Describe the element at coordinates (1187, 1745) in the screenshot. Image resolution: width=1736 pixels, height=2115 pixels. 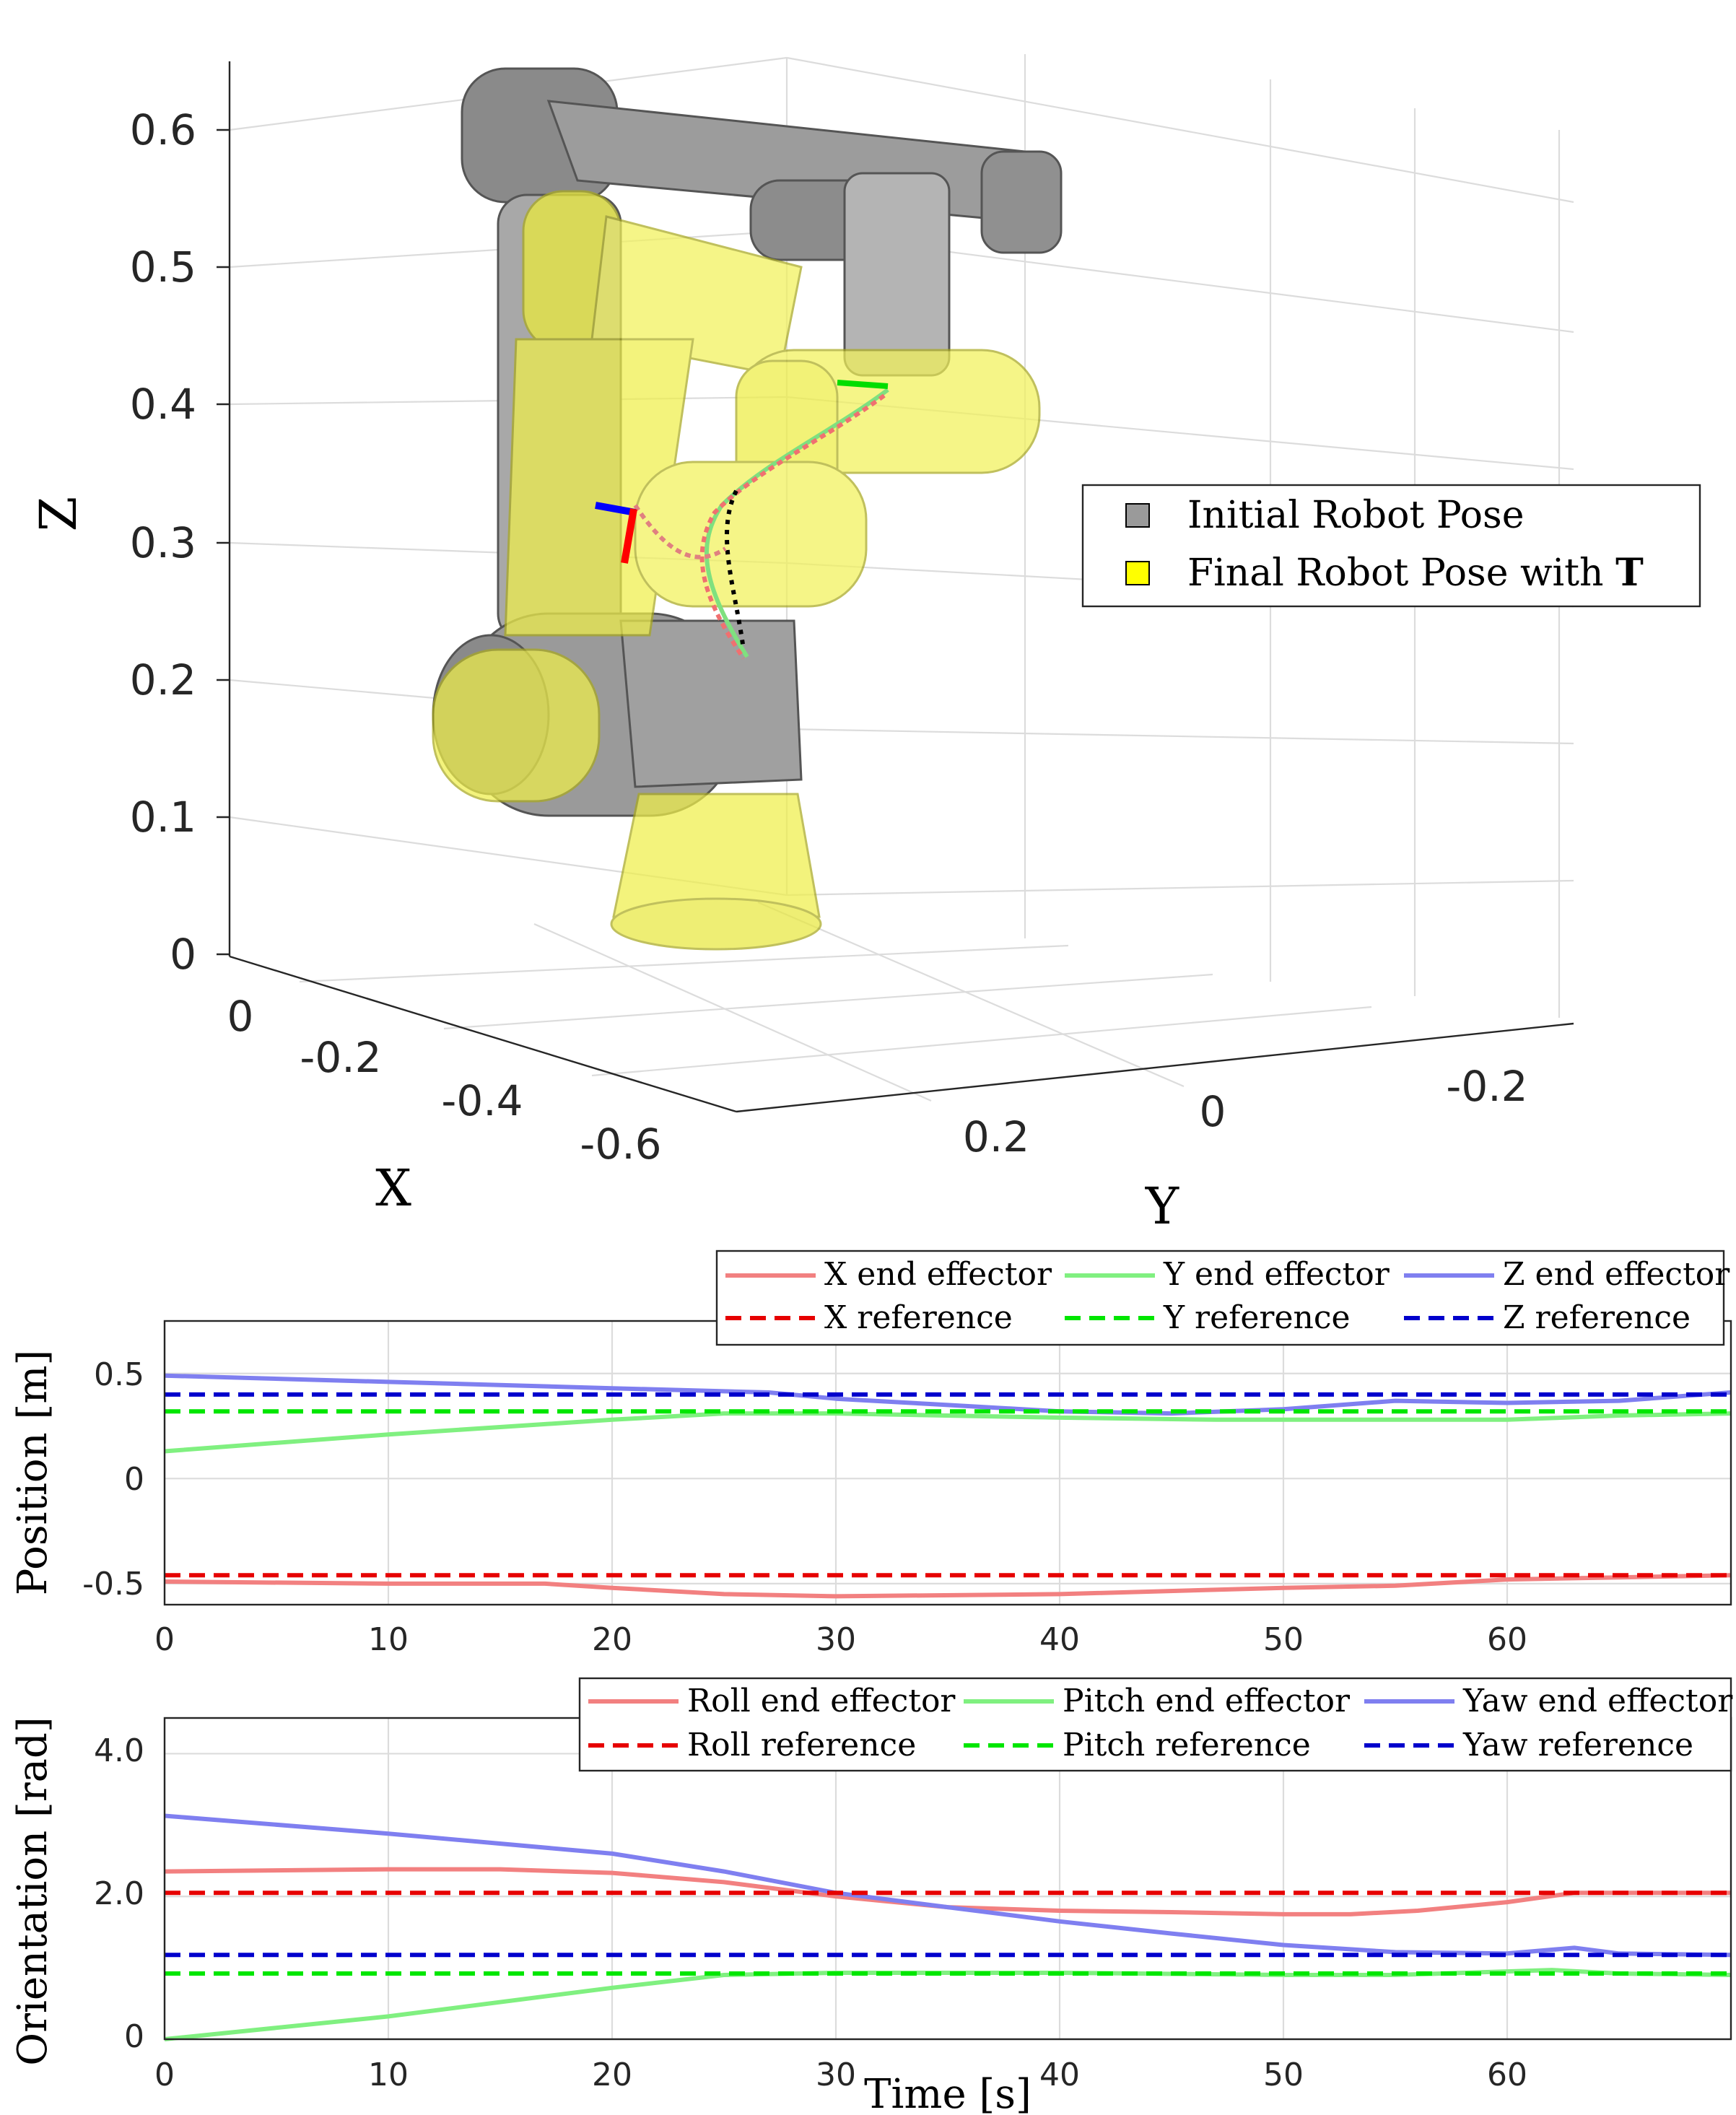
I see `legend-label-pitch-ref: Pitch reference` at that location.